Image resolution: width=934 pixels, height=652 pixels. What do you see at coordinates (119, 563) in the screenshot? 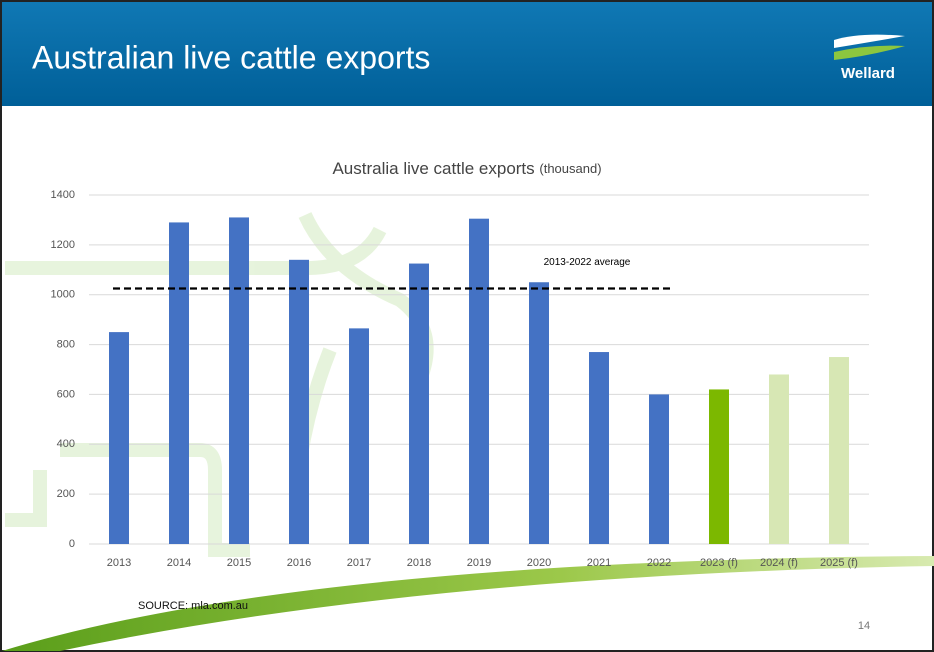
I see `x-tick-label: 2013` at bounding box center [119, 563].